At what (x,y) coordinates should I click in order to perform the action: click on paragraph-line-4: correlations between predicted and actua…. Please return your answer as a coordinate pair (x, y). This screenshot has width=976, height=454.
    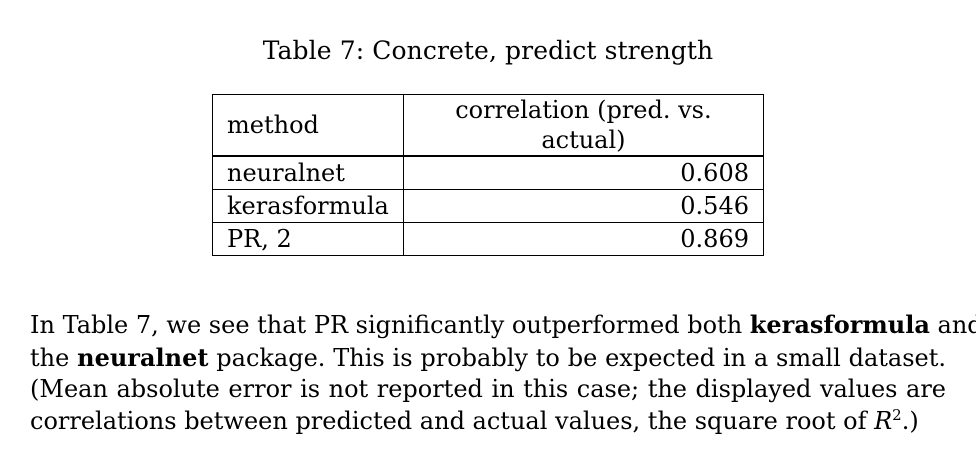
    Looking at the image, I should click on (488, 422).